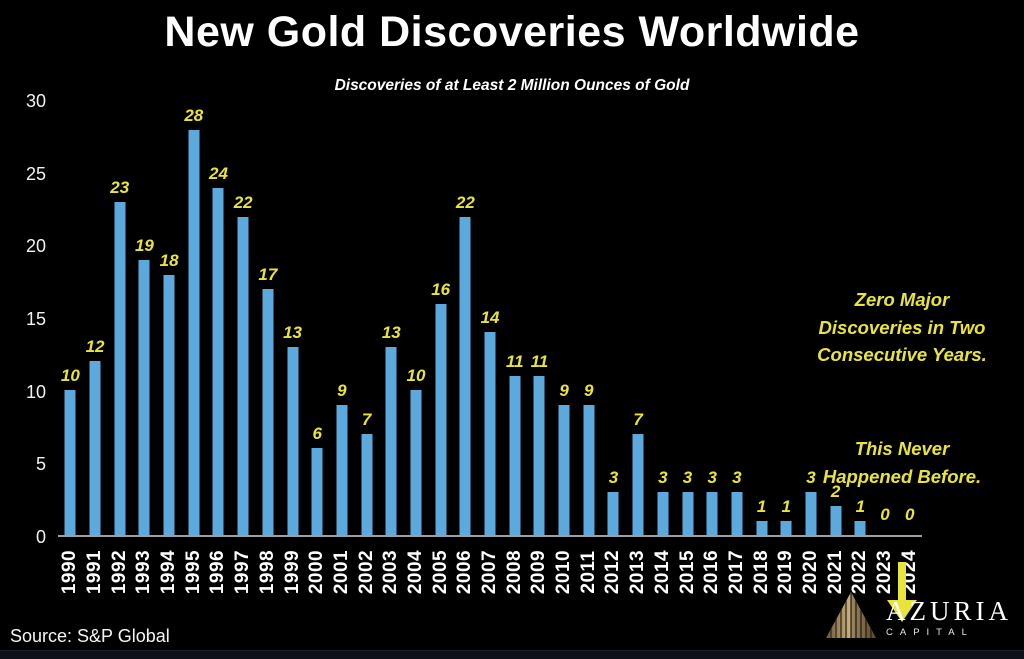 Image resolution: width=1024 pixels, height=659 pixels. Describe the element at coordinates (638, 318) in the screenshot. I see `bar-column-2013: 7` at that location.